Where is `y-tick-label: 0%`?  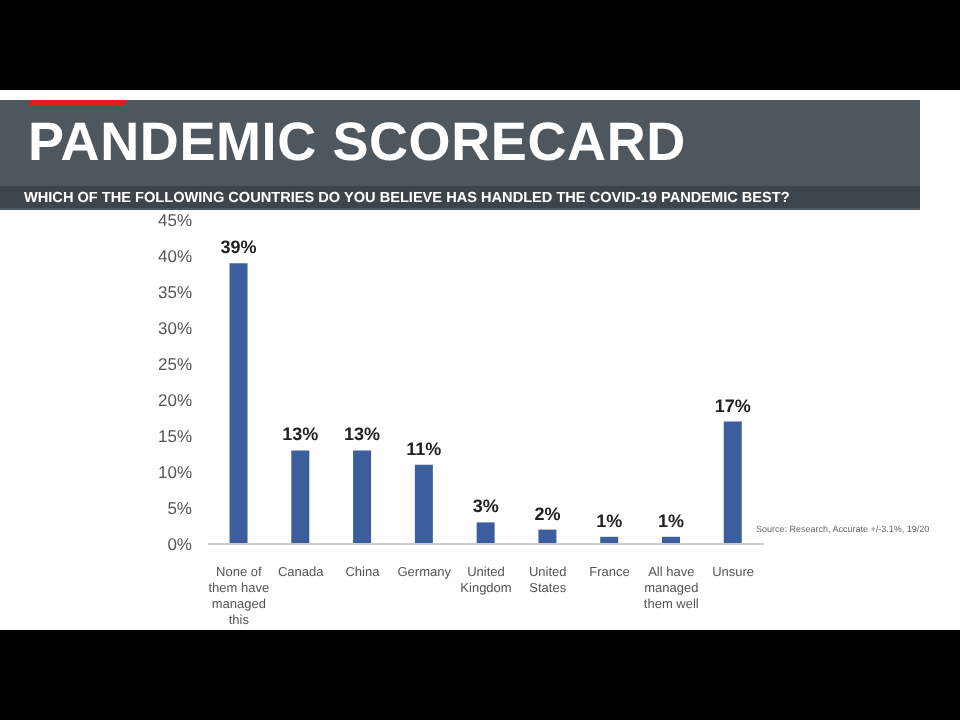
y-tick-label: 0% is located at coordinates (180, 544).